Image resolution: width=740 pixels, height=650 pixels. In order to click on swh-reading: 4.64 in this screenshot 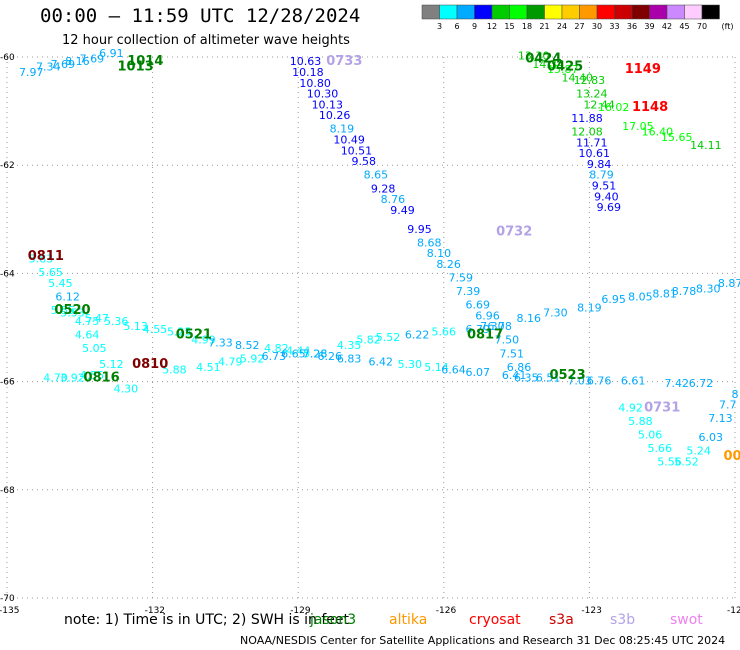, I will do `click(87, 334)`.